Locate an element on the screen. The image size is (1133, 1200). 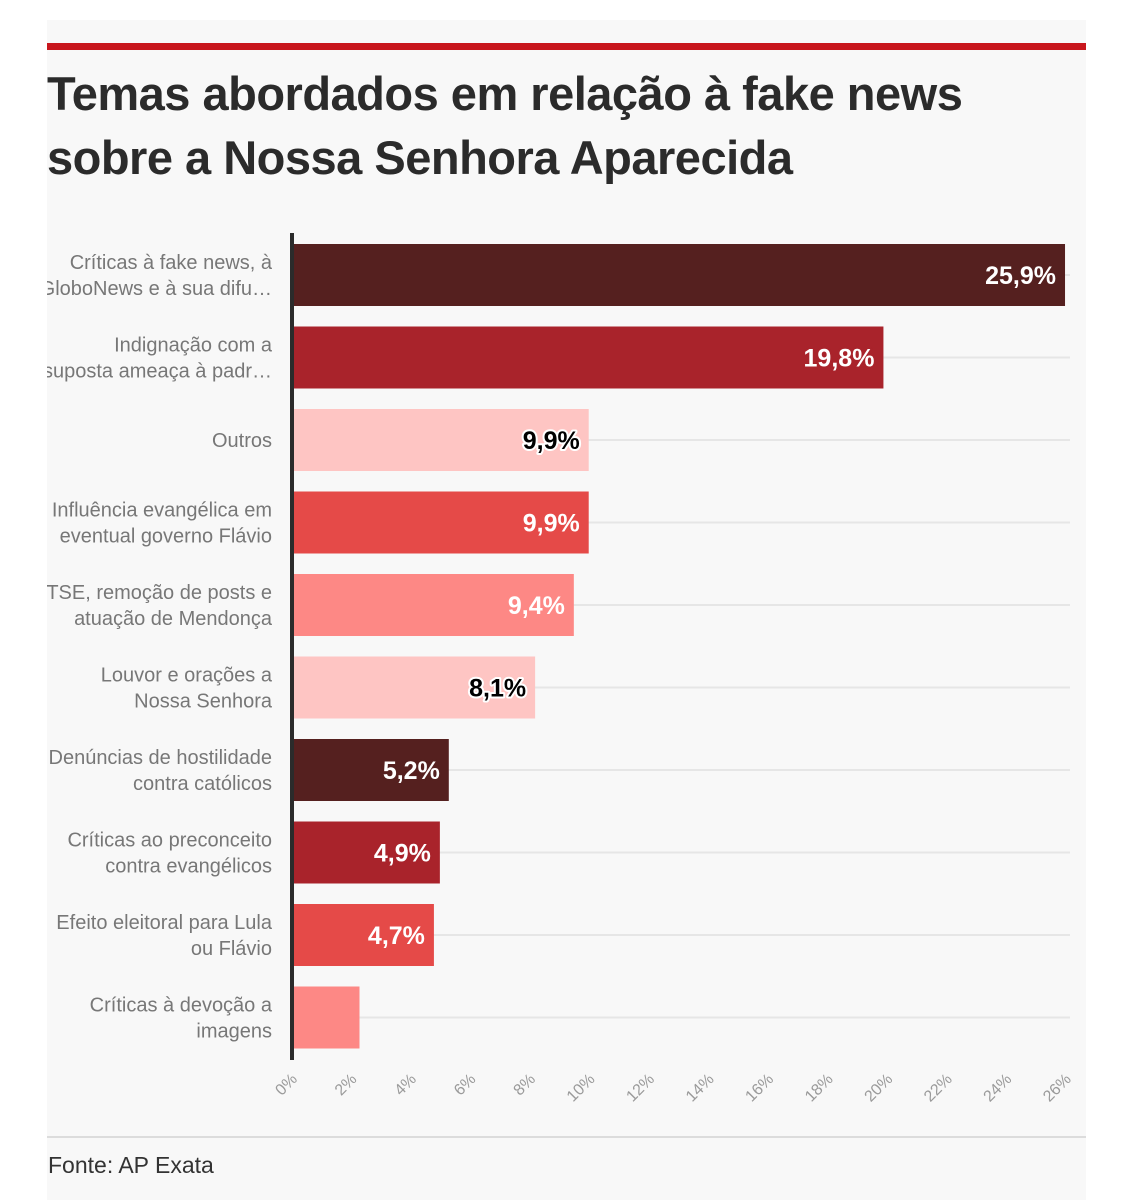
x-tick-label: 18% is located at coordinates (819, 1088).